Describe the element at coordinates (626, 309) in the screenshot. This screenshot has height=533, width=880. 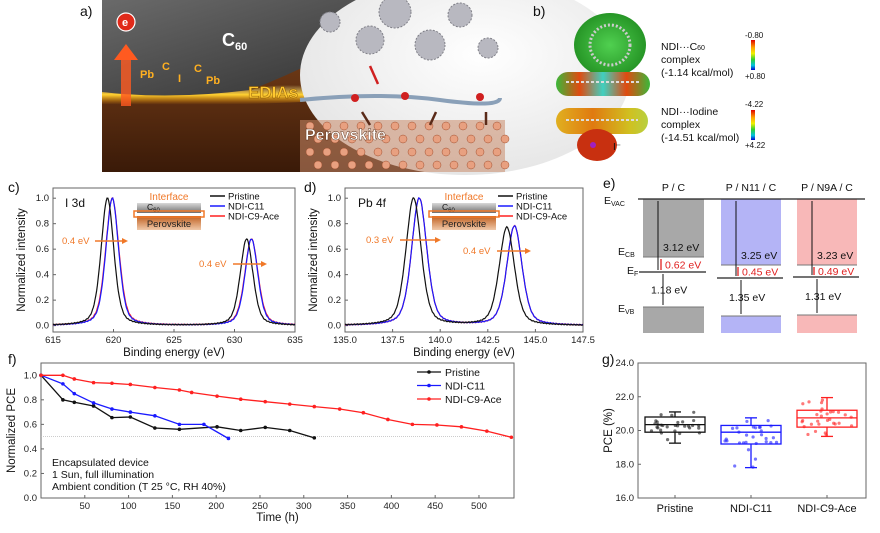
I see `energy-level-label: EVB` at that location.